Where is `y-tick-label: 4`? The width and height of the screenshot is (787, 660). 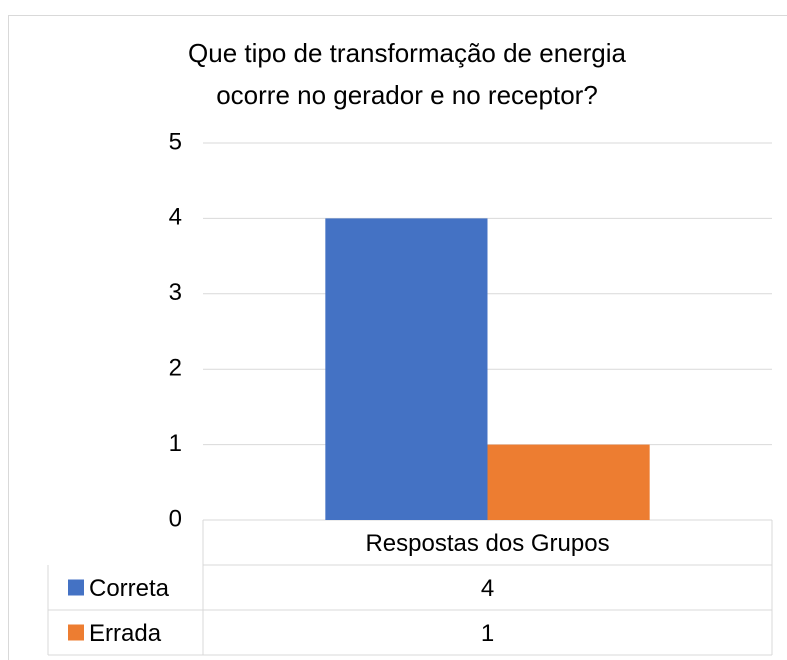
y-tick-label: 4 is located at coordinates (175, 217).